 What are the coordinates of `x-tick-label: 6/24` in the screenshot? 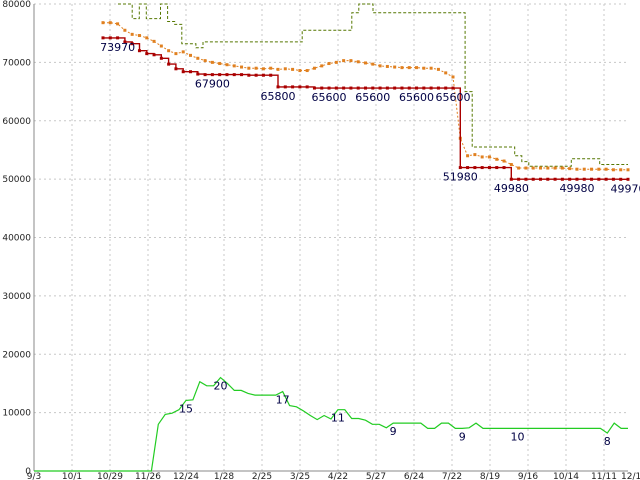 It's located at (414, 476).